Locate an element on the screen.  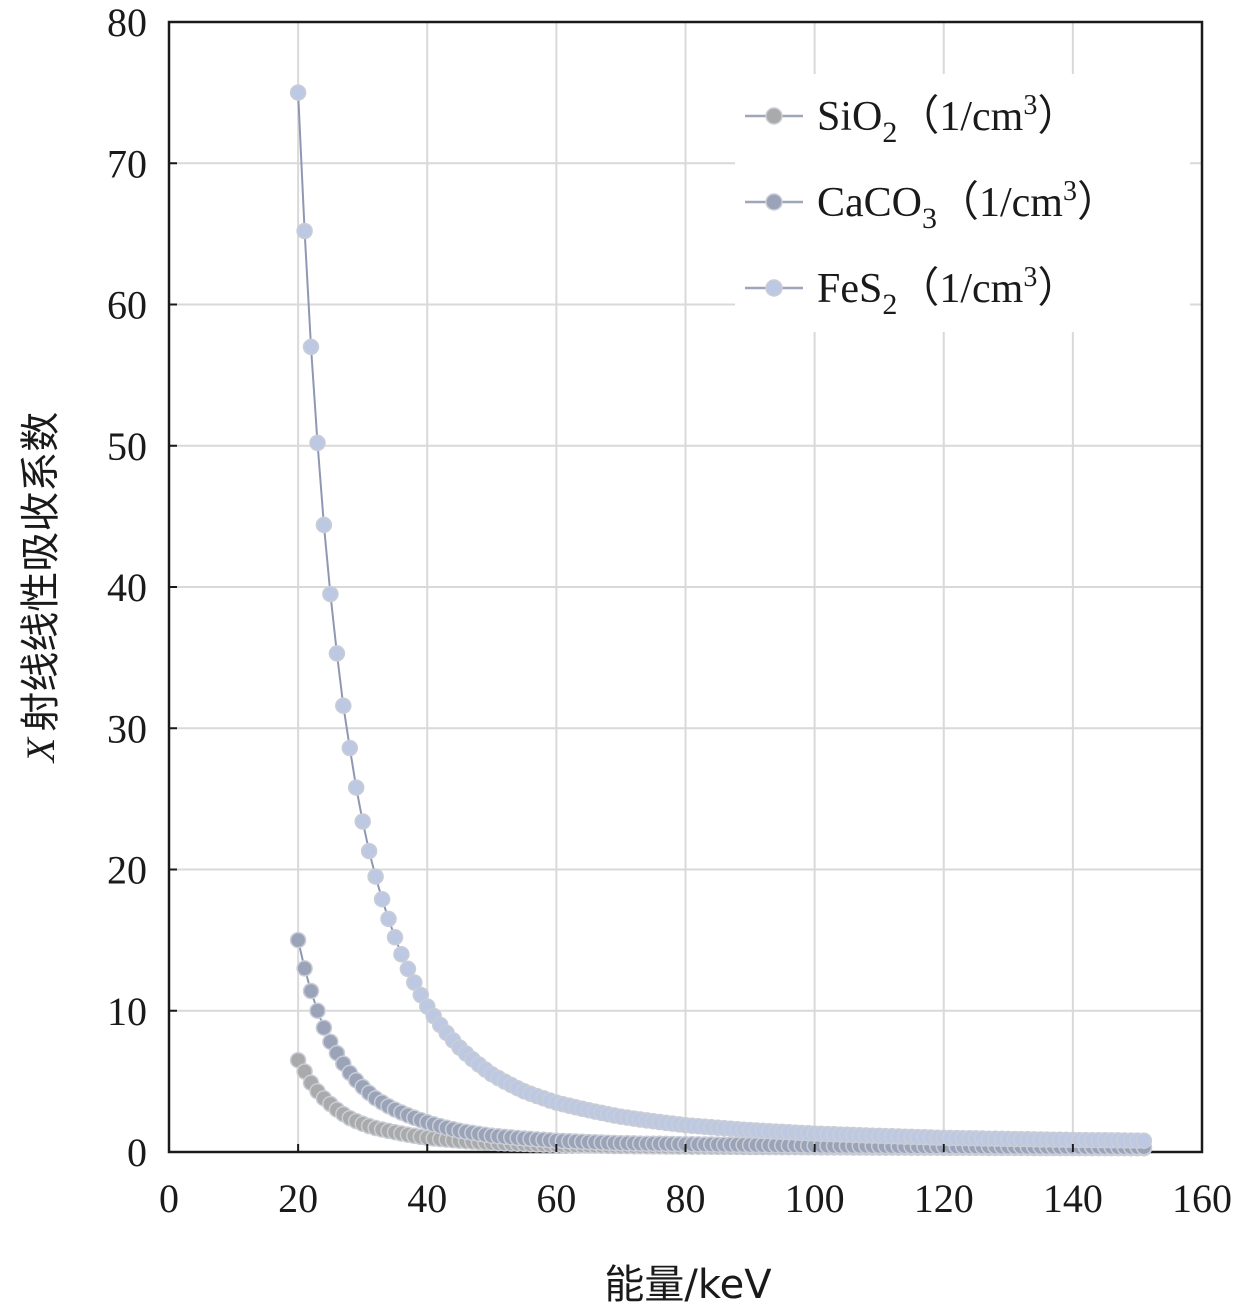
y-tick-label: 10 is located at coordinates (127, 1011).